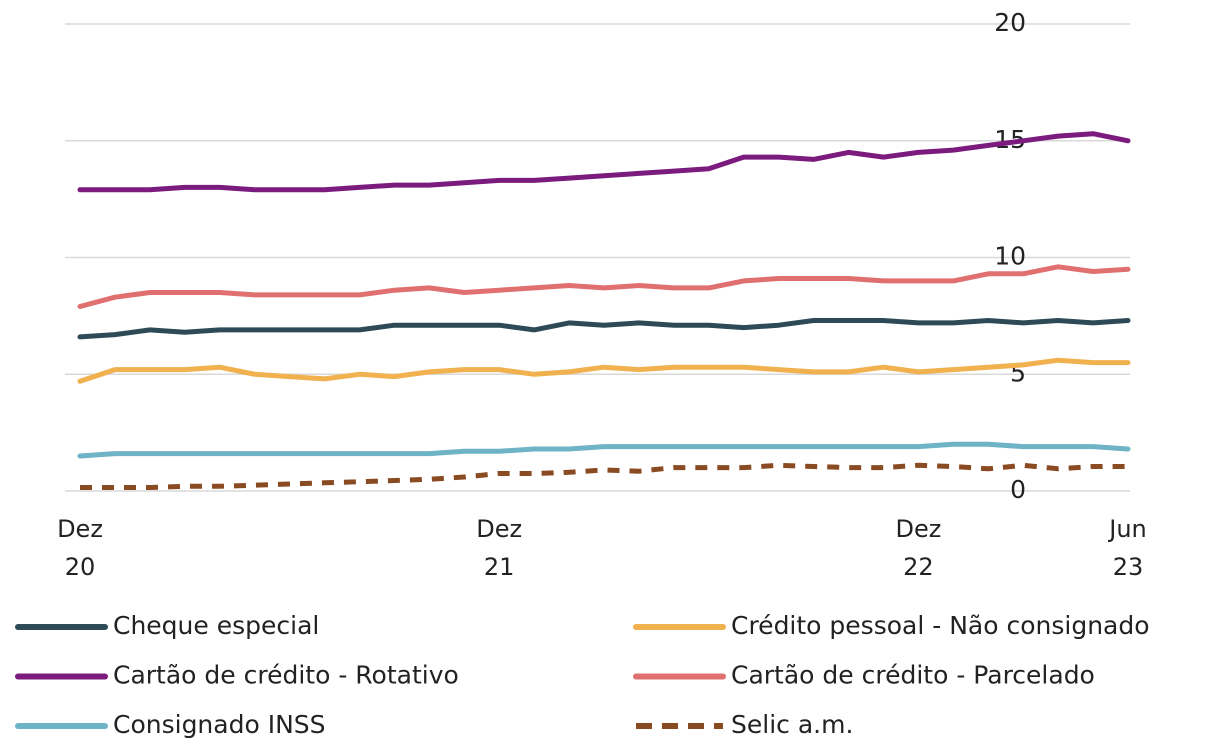 This screenshot has width=1216, height=743. I want to click on legend-label: Cartão de crédito - Parcelado, so click(913, 675).